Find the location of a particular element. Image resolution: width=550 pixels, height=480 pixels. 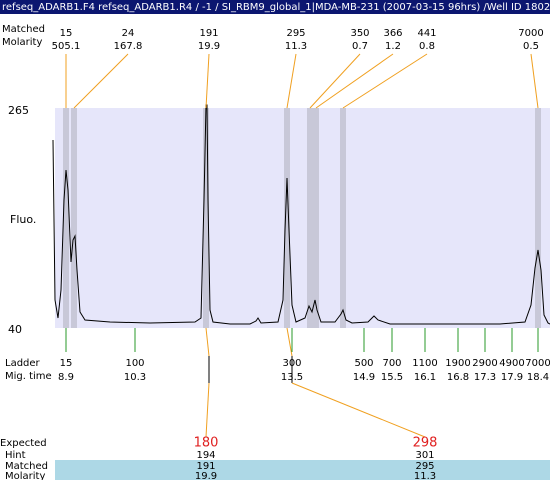

expected-expected: 298 is located at coordinates (425, 443).